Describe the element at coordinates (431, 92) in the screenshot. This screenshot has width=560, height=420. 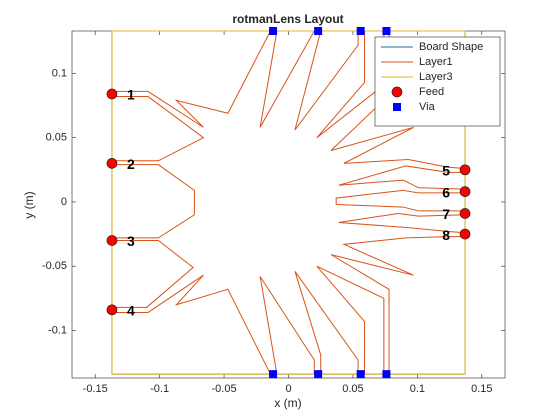
I see `legend-label: Feed` at that location.